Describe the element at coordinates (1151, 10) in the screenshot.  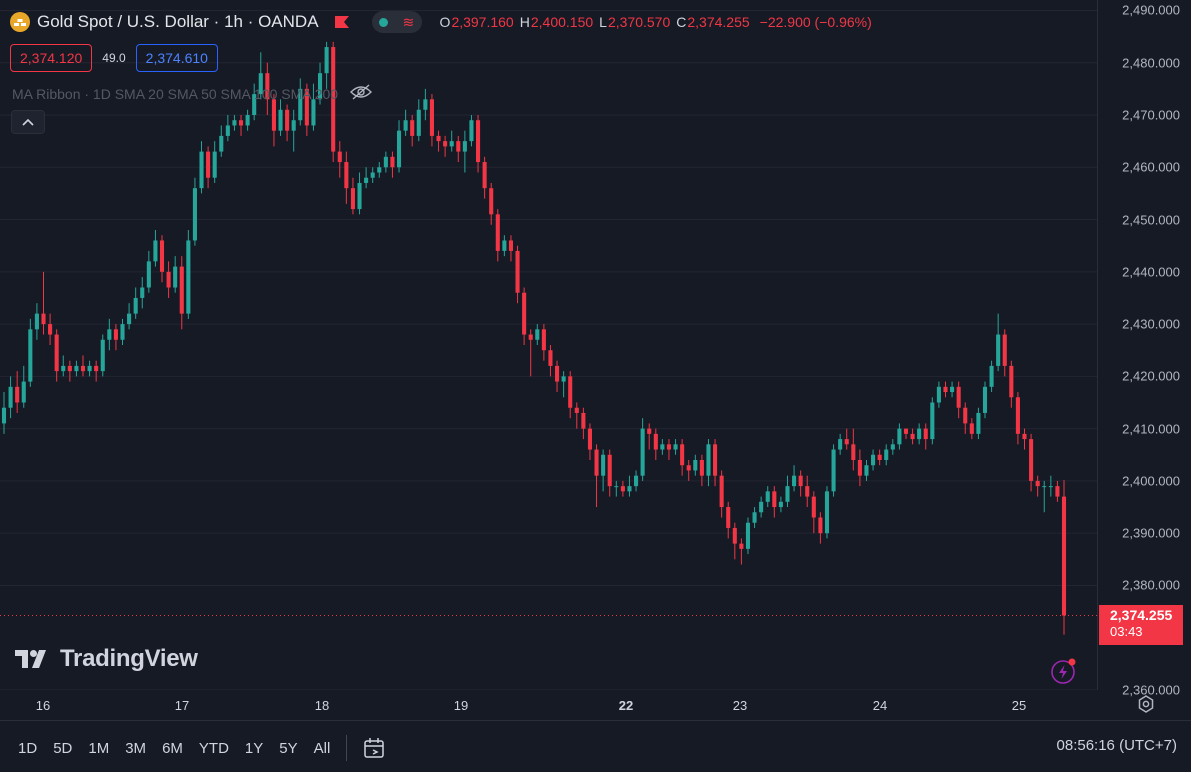
I see `price-tick-label: 2,490.000` at that location.